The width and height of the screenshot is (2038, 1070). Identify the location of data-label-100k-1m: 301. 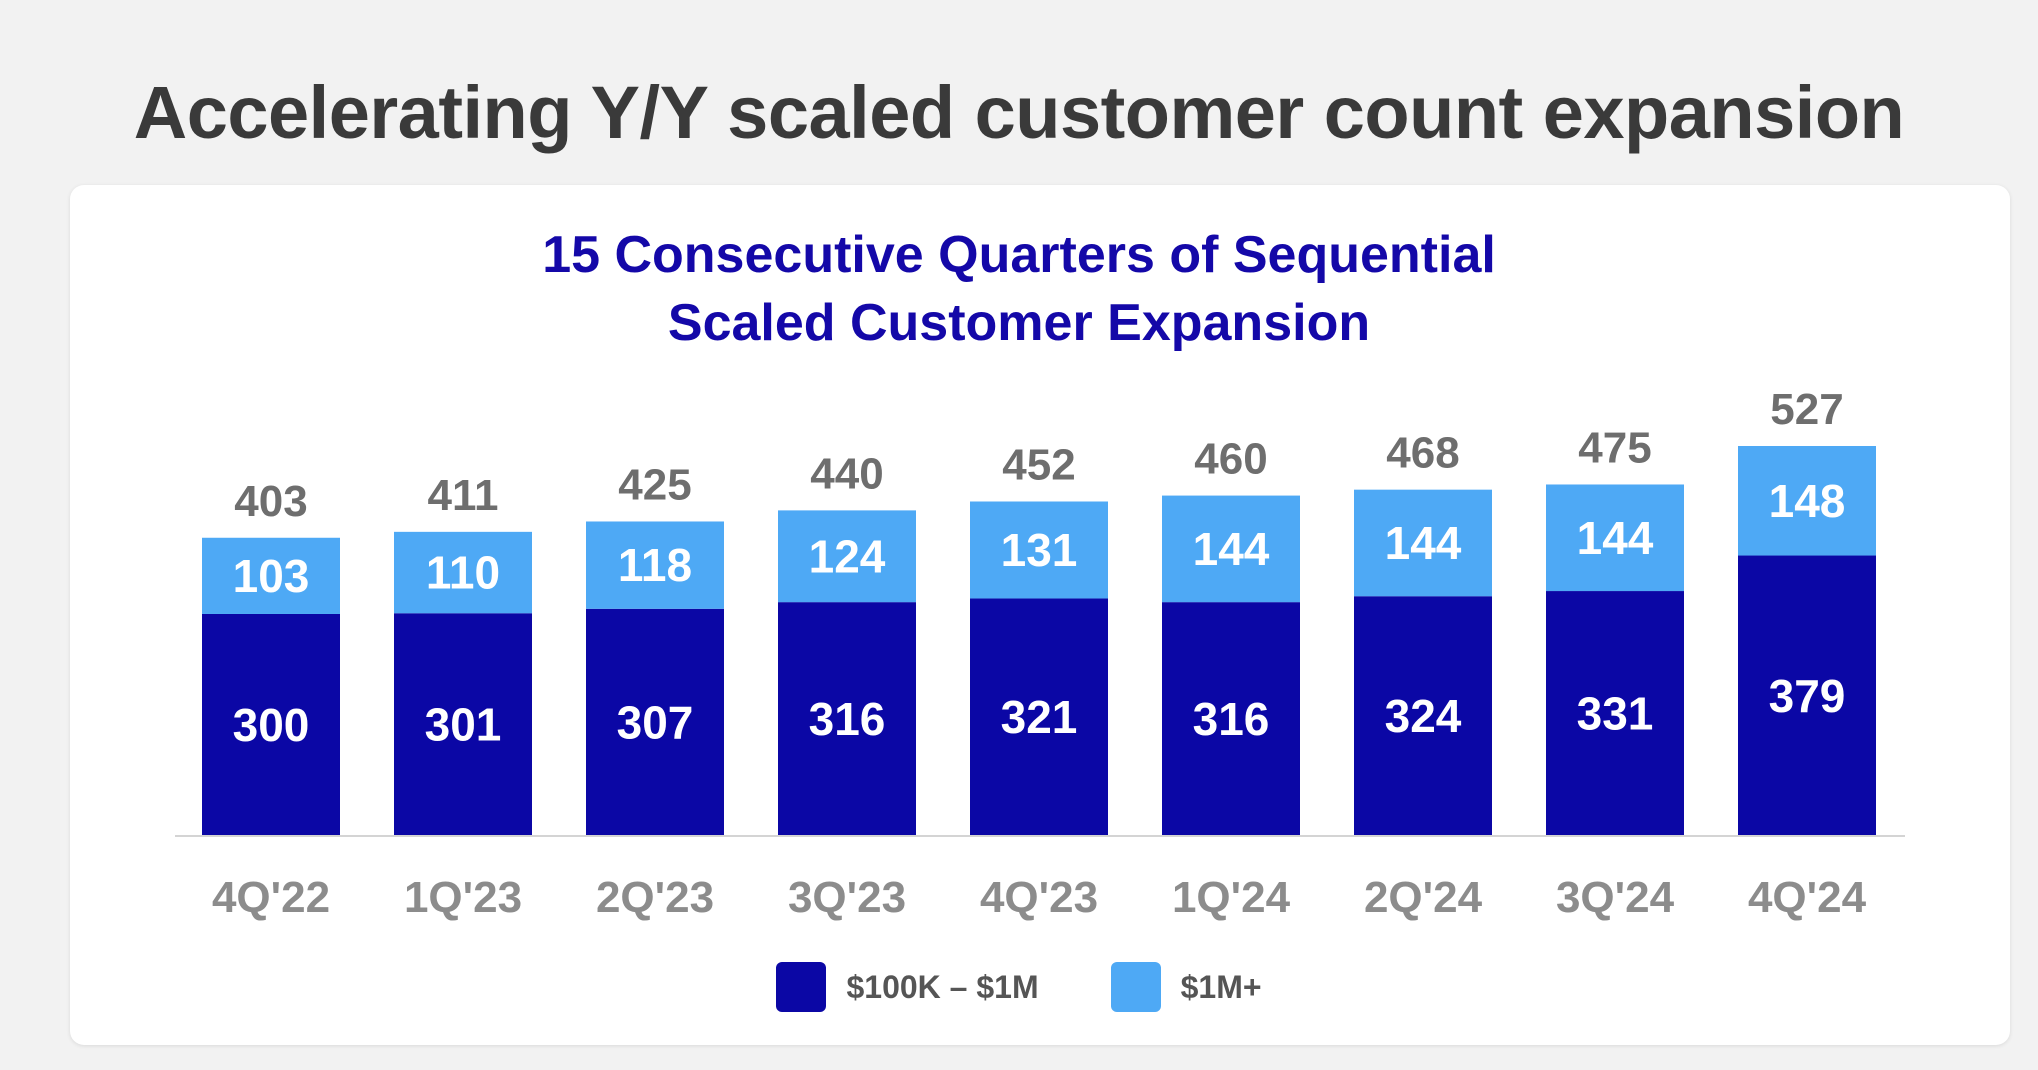
(463, 725).